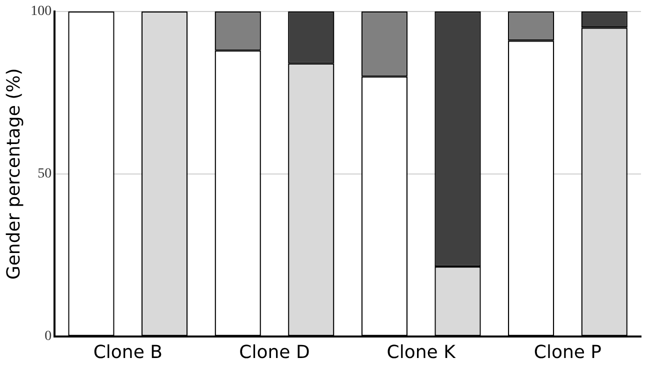 This screenshot has height=372, width=645. I want to click on x-tick-label: Clone P, so click(568, 352).